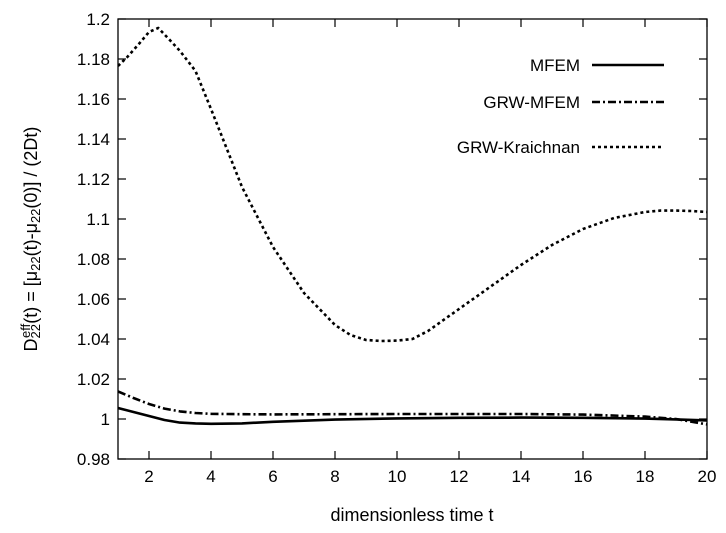 The image size is (726, 533). What do you see at coordinates (412, 416) in the screenshot?
I see `series-line-mfem` at bounding box center [412, 416].